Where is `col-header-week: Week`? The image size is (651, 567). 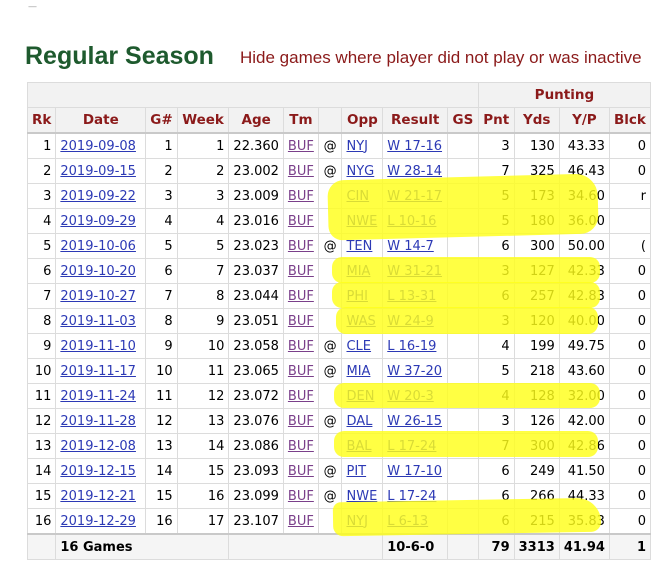
col-header-week: Week is located at coordinates (203, 120).